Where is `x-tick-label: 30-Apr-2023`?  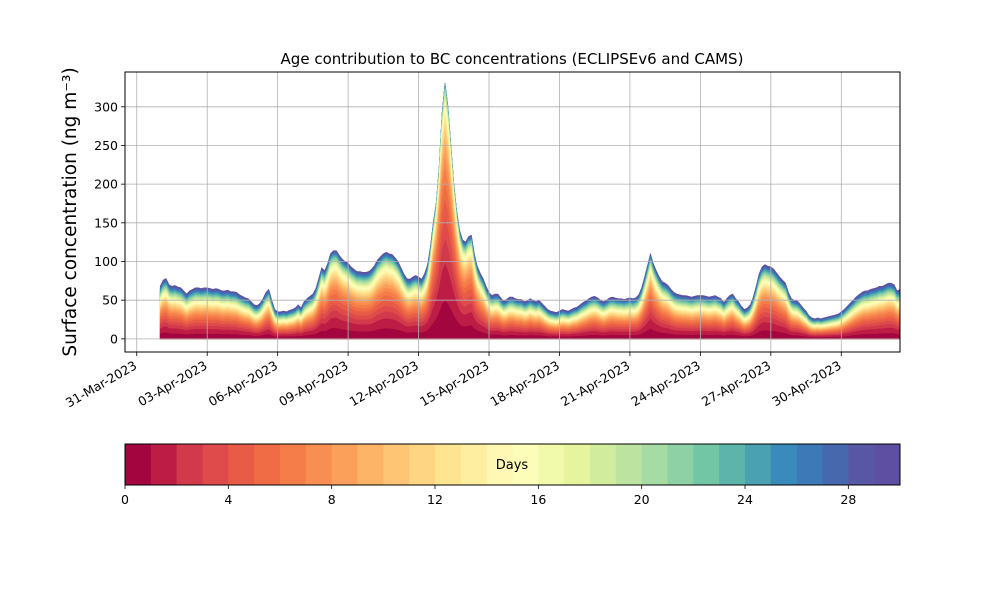
x-tick-label: 30-Apr-2023 is located at coordinates (806, 384).